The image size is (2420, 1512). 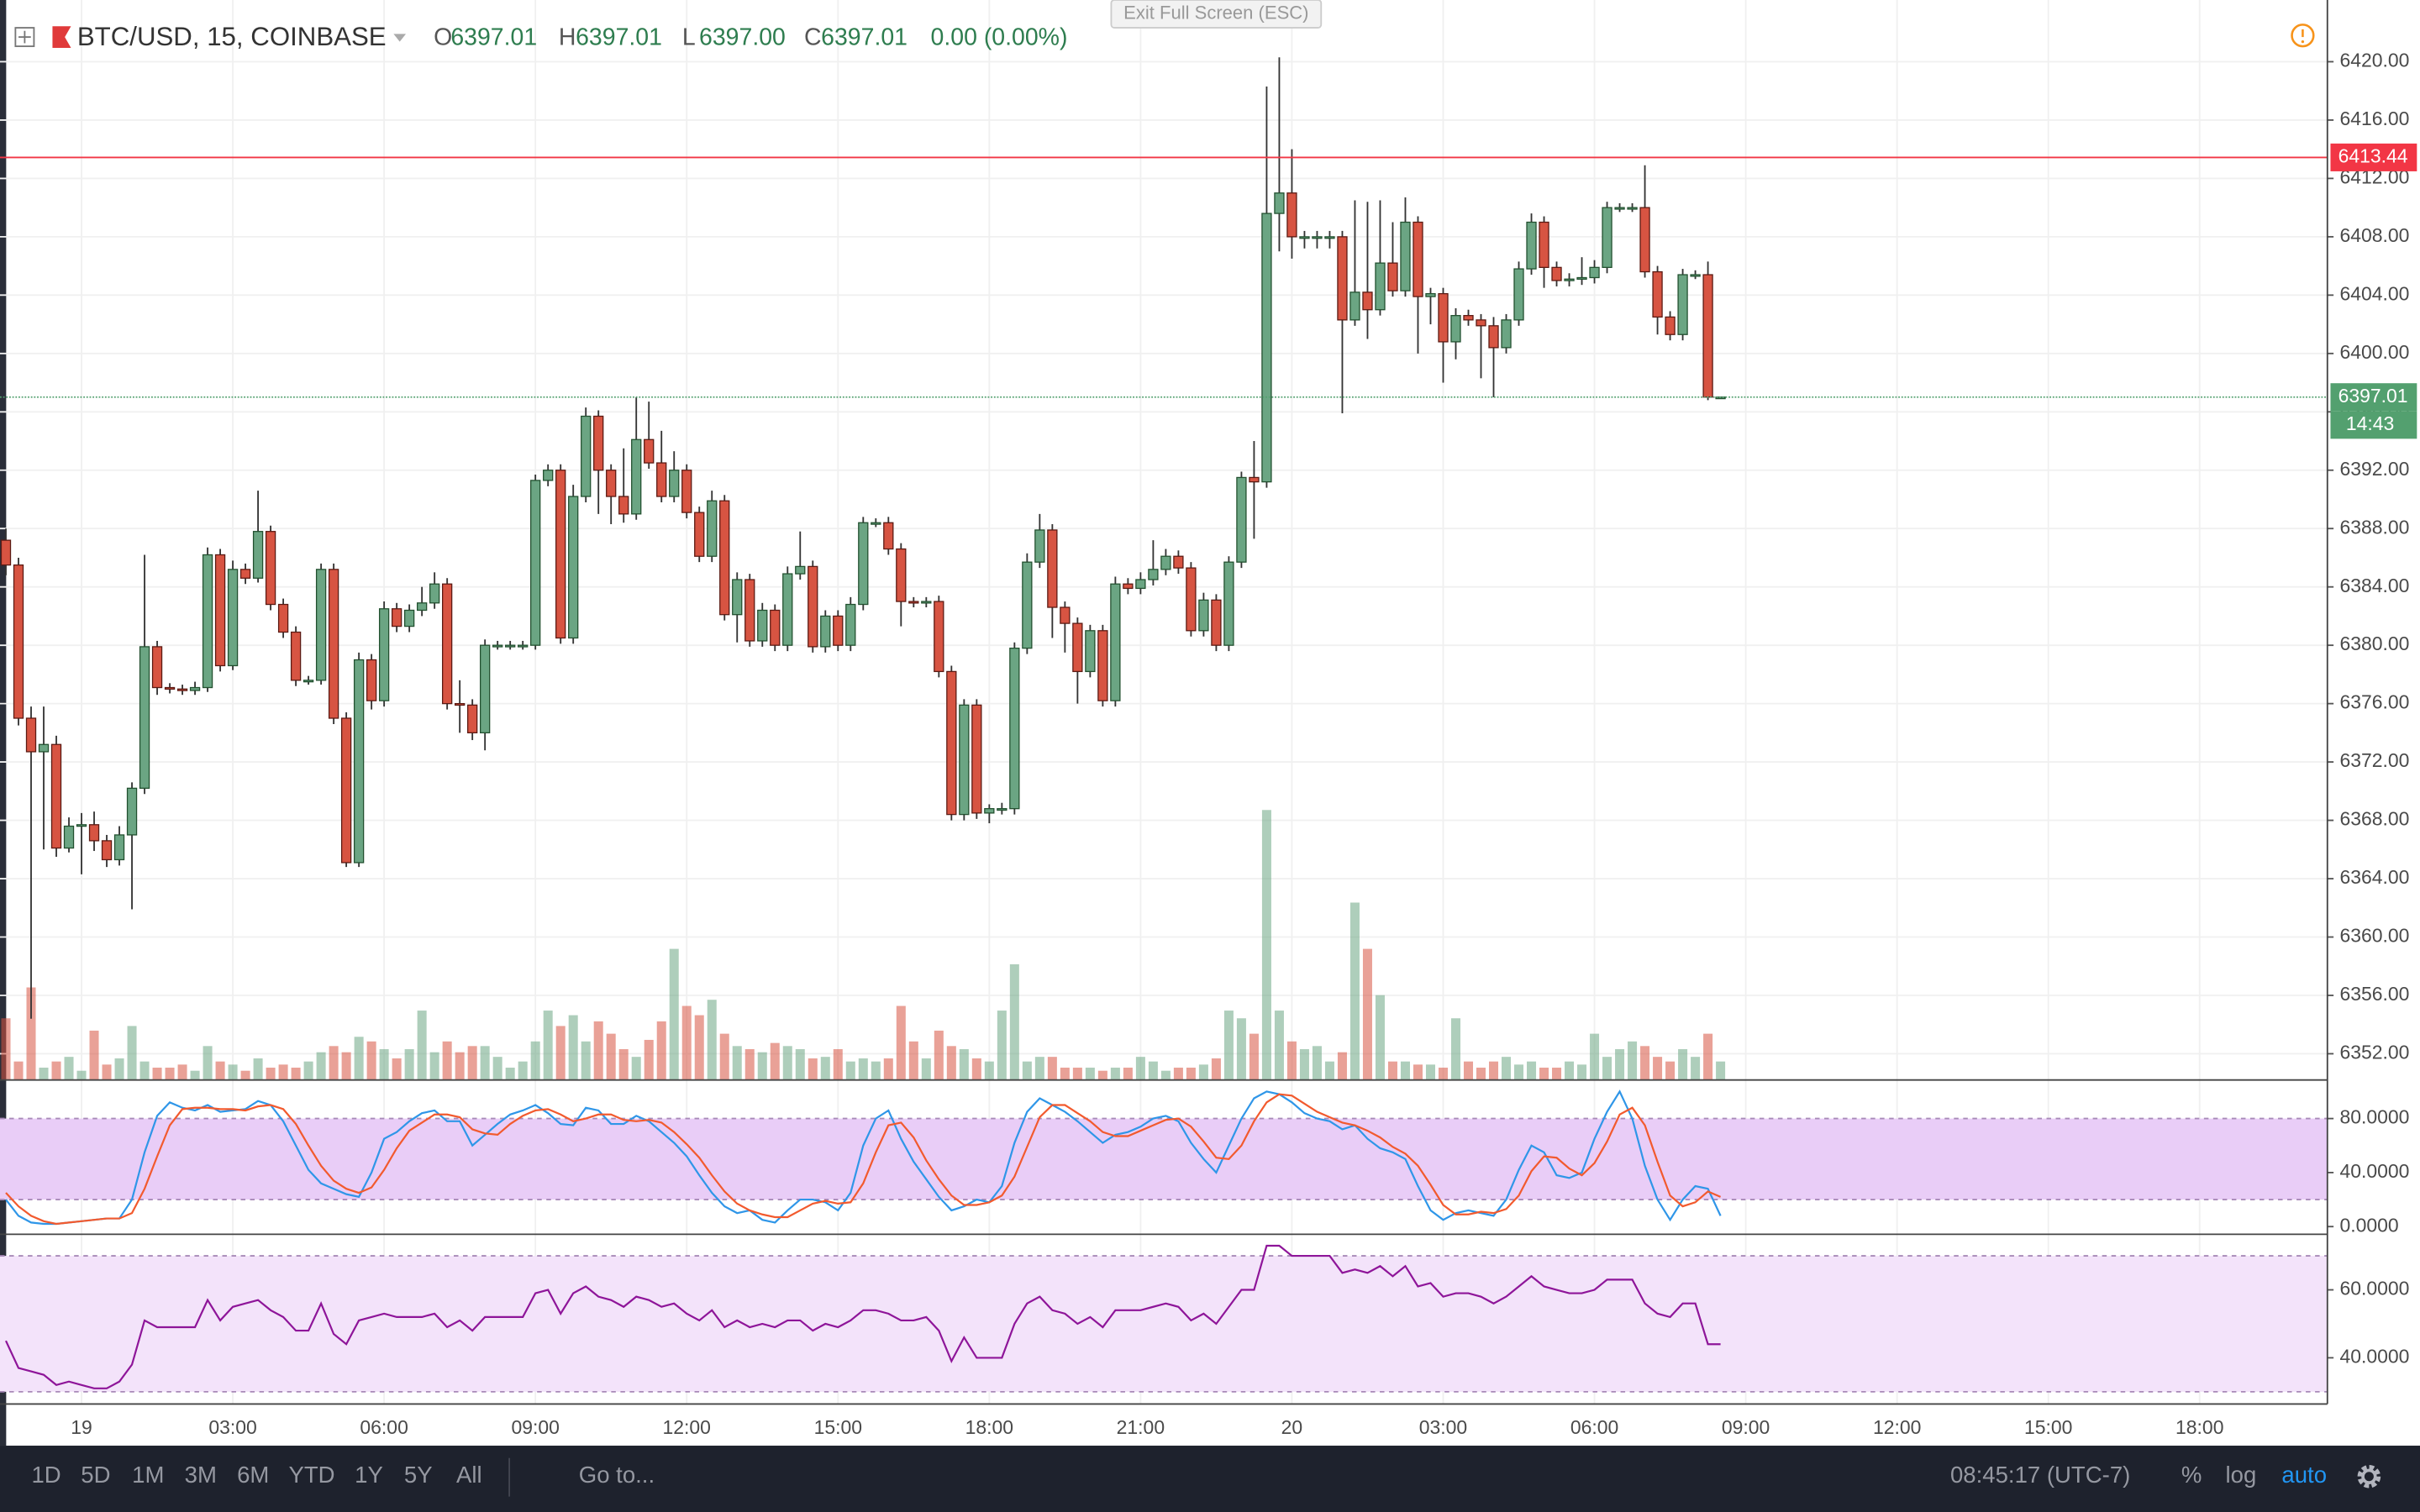 What do you see at coordinates (469, 1475) in the screenshot?
I see `range-button: All` at bounding box center [469, 1475].